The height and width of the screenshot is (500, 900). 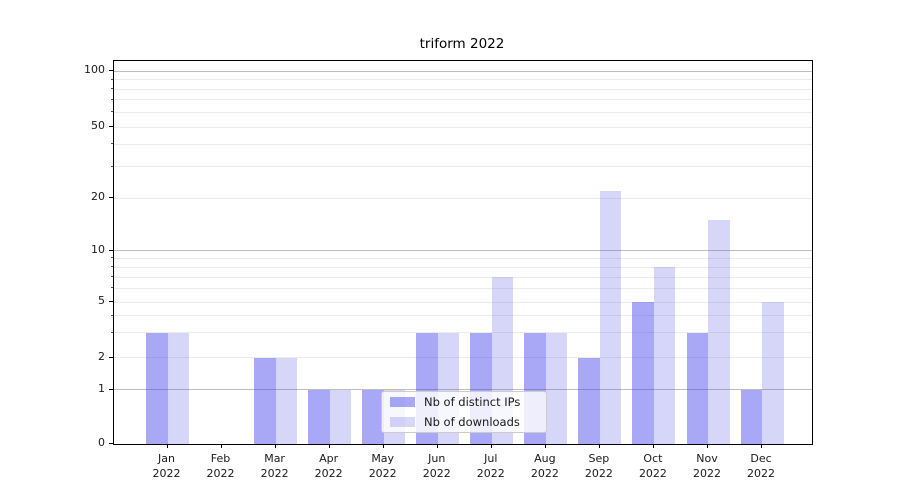 What do you see at coordinates (220, 466) in the screenshot?
I see `x-tick-label-feb: Feb 2022` at bounding box center [220, 466].